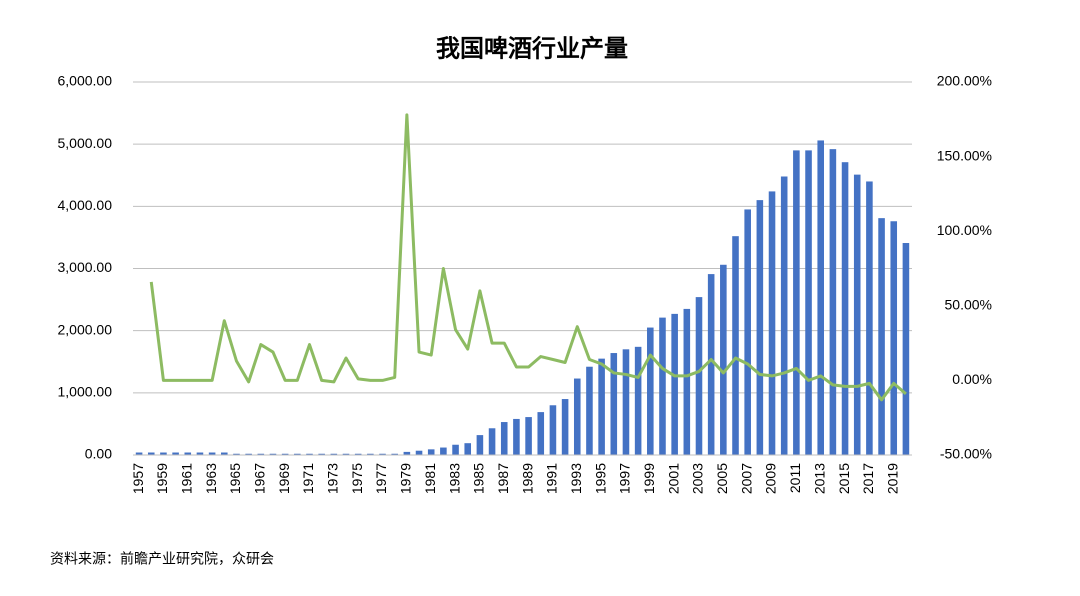 This screenshot has width=1080, height=596. Describe the element at coordinates (406, 478) in the screenshot. I see `x-tick-label: 1979` at that location.